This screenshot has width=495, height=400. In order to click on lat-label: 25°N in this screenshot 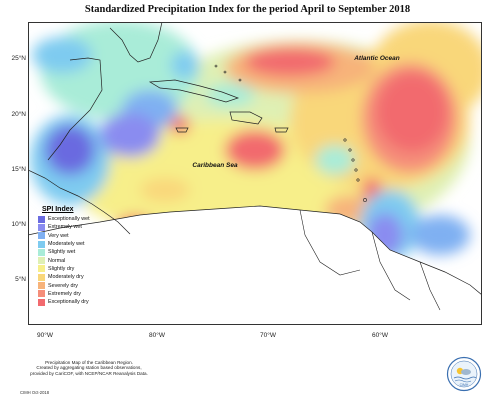, I will do `click(18, 58)`.